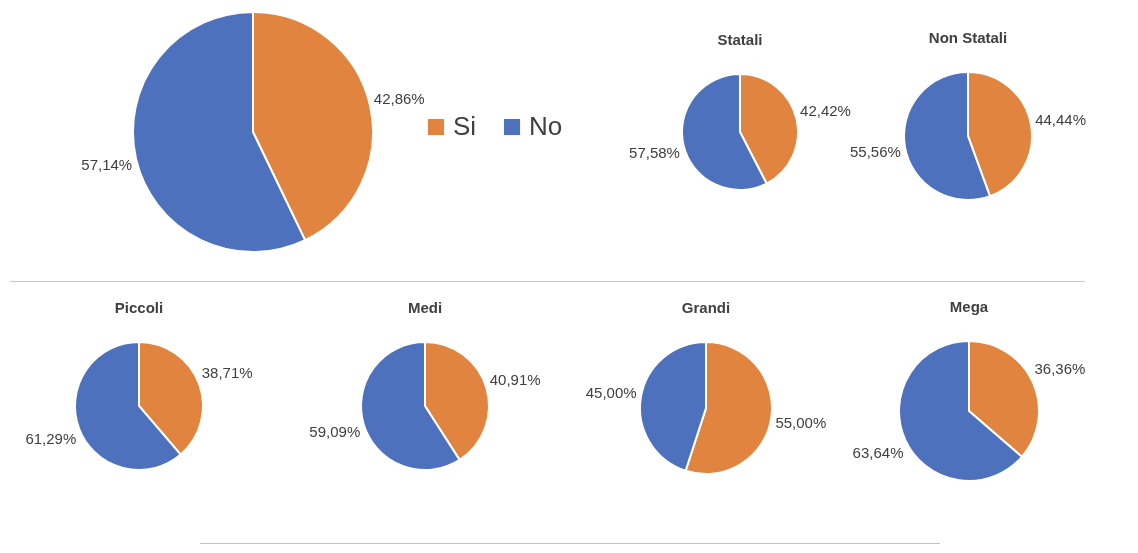 The width and height of the screenshot is (1138, 553). I want to click on chart-title: Grandi, so click(706, 307).